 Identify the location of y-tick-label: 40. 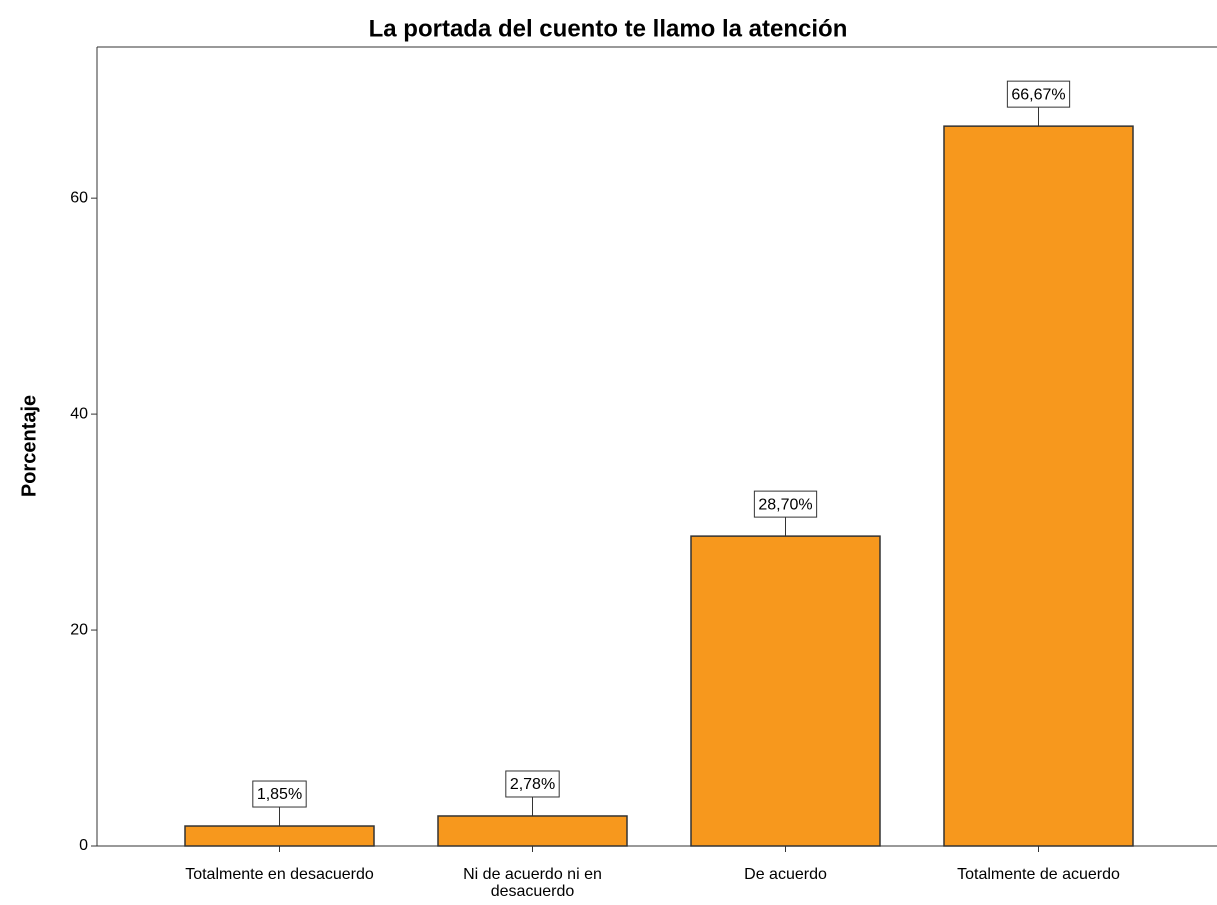
(79, 413).